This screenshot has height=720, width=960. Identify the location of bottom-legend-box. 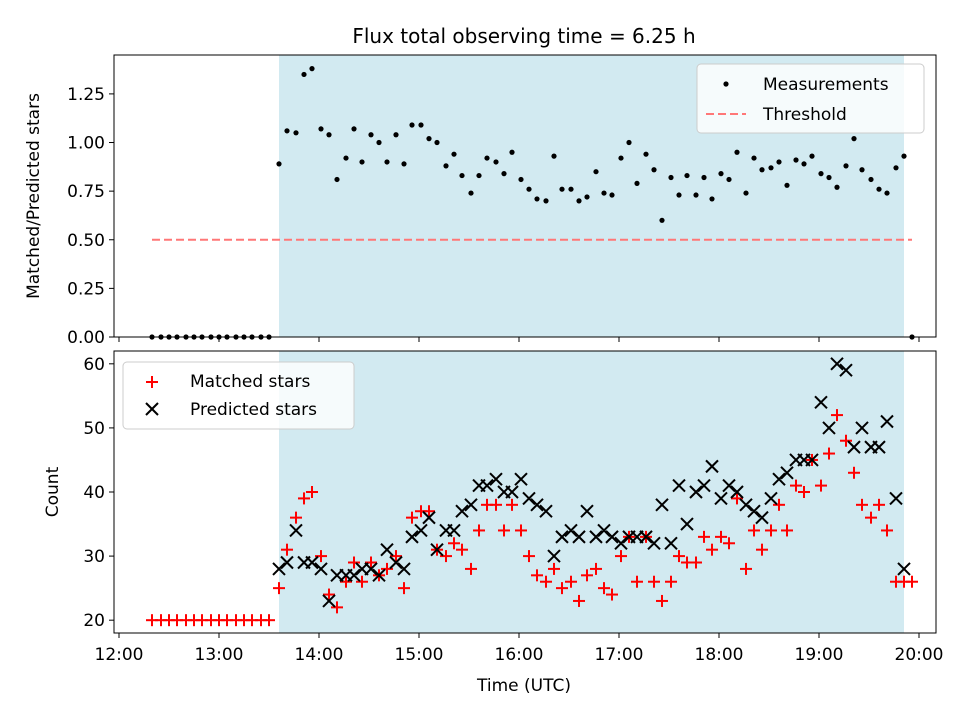
(238, 395).